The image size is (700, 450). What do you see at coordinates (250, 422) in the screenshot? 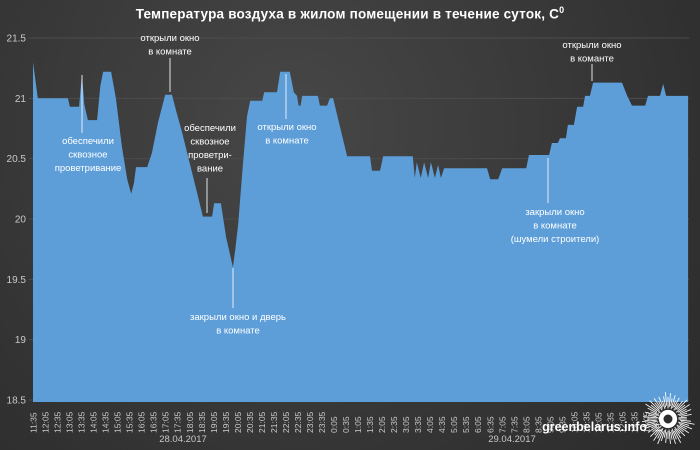
I see `x-tick-label: 20:35` at bounding box center [250, 422].